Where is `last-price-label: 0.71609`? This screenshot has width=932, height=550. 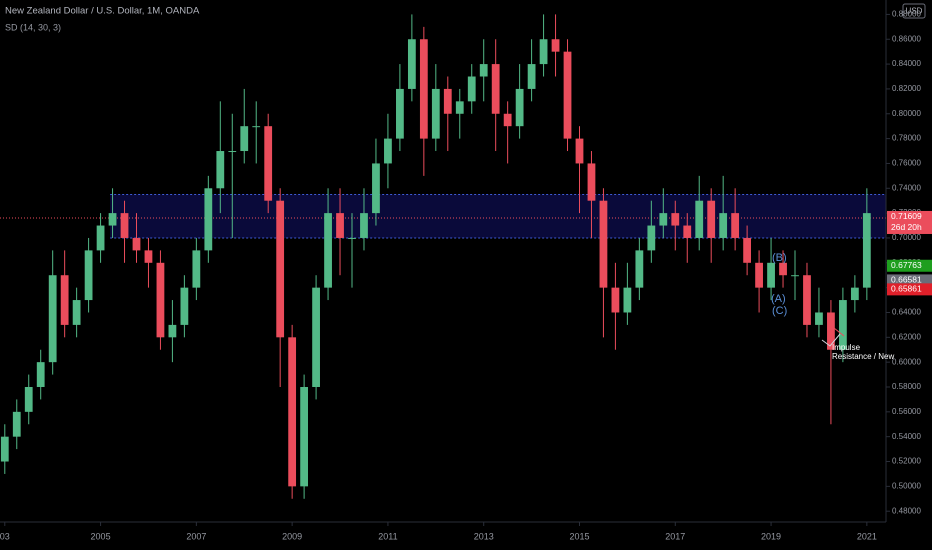 last-price-label: 0.71609 is located at coordinates (906, 216).